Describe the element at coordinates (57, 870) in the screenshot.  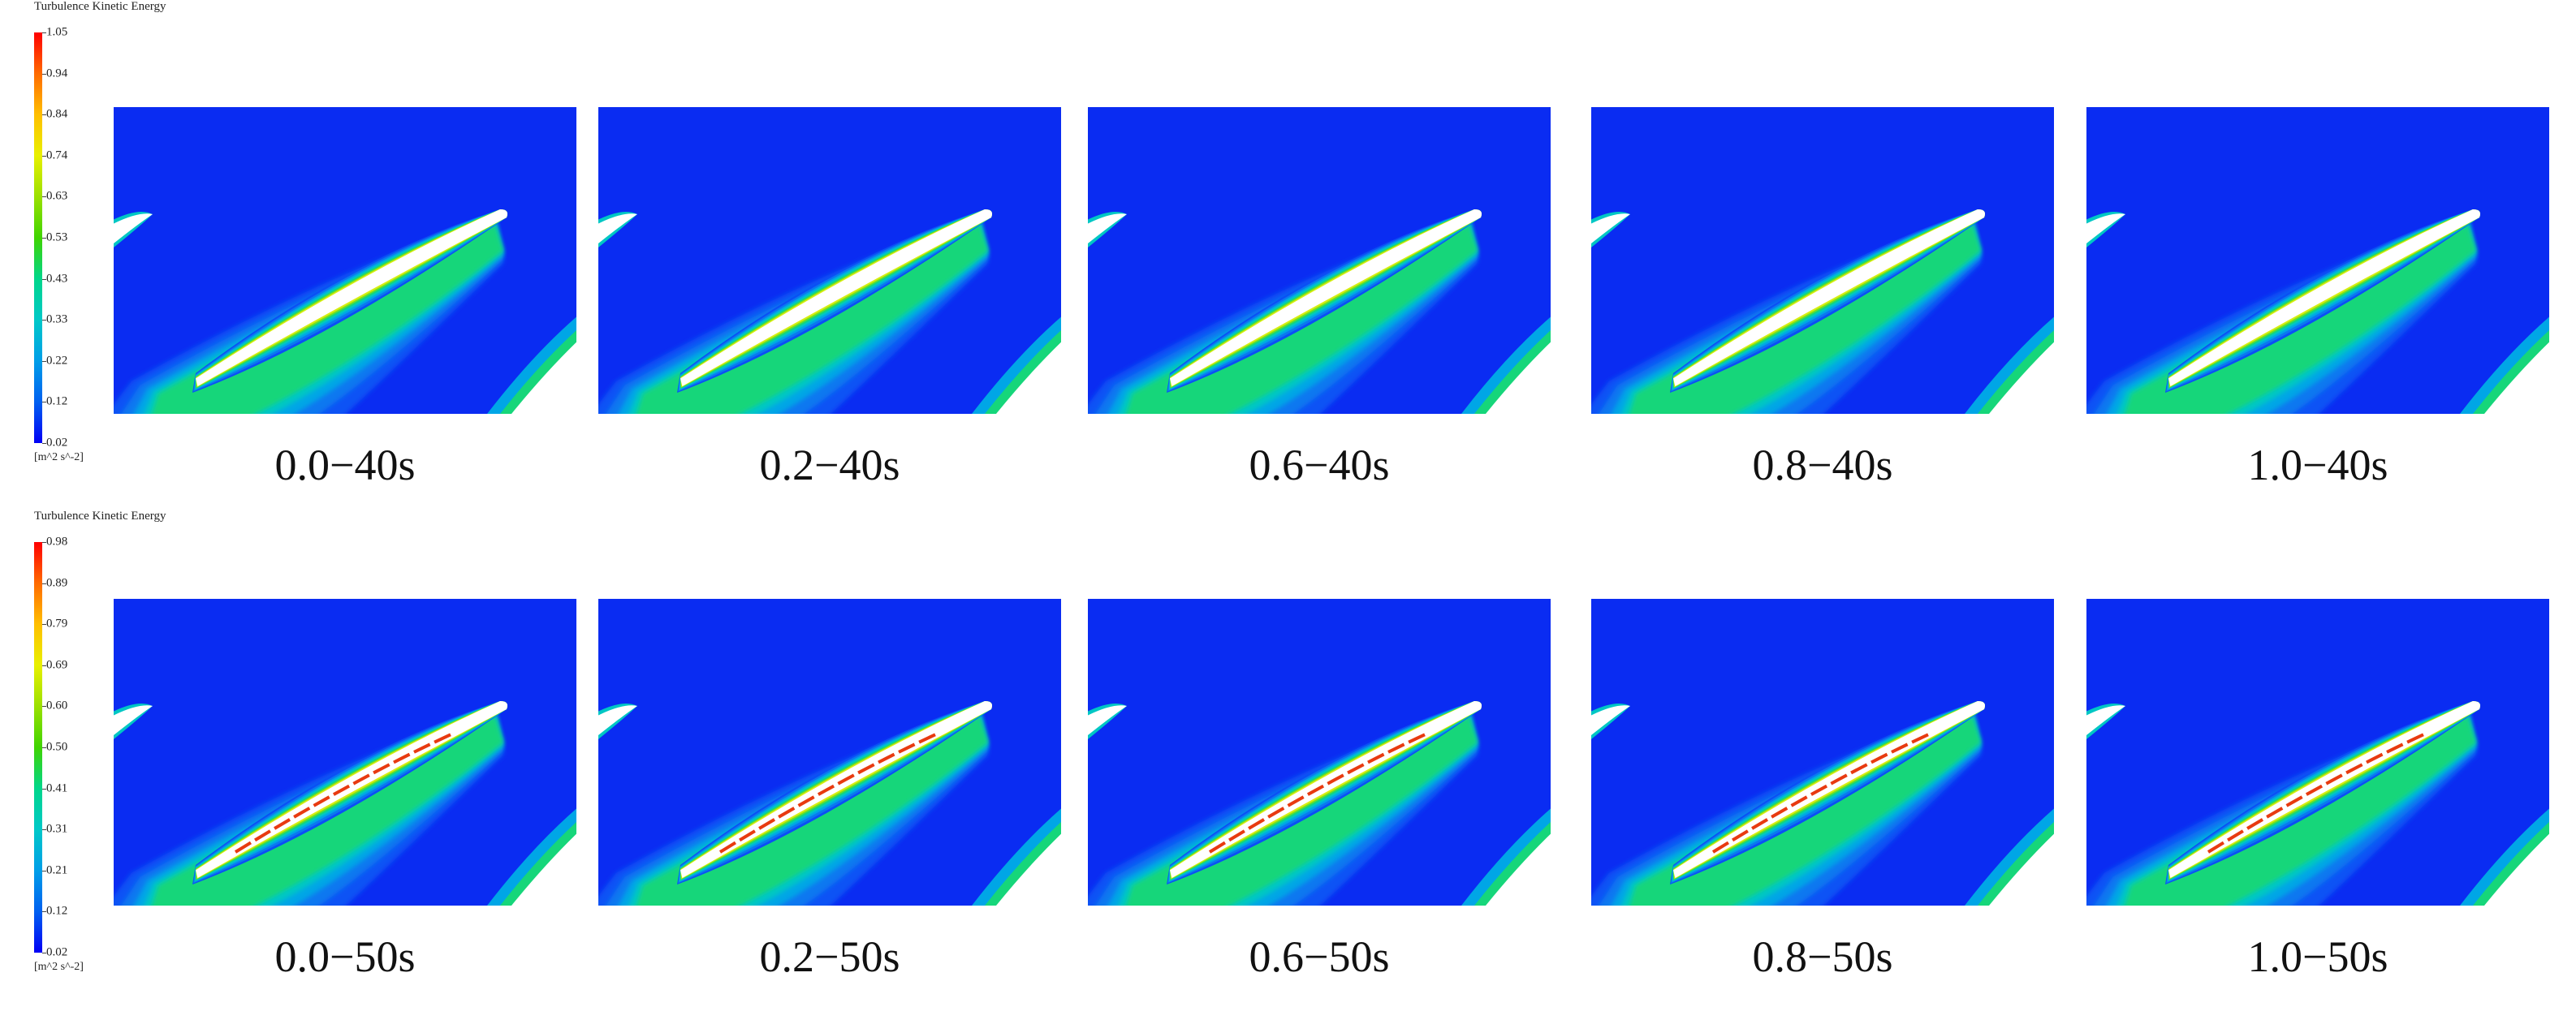
I see `tick-label: 0.21` at that location.